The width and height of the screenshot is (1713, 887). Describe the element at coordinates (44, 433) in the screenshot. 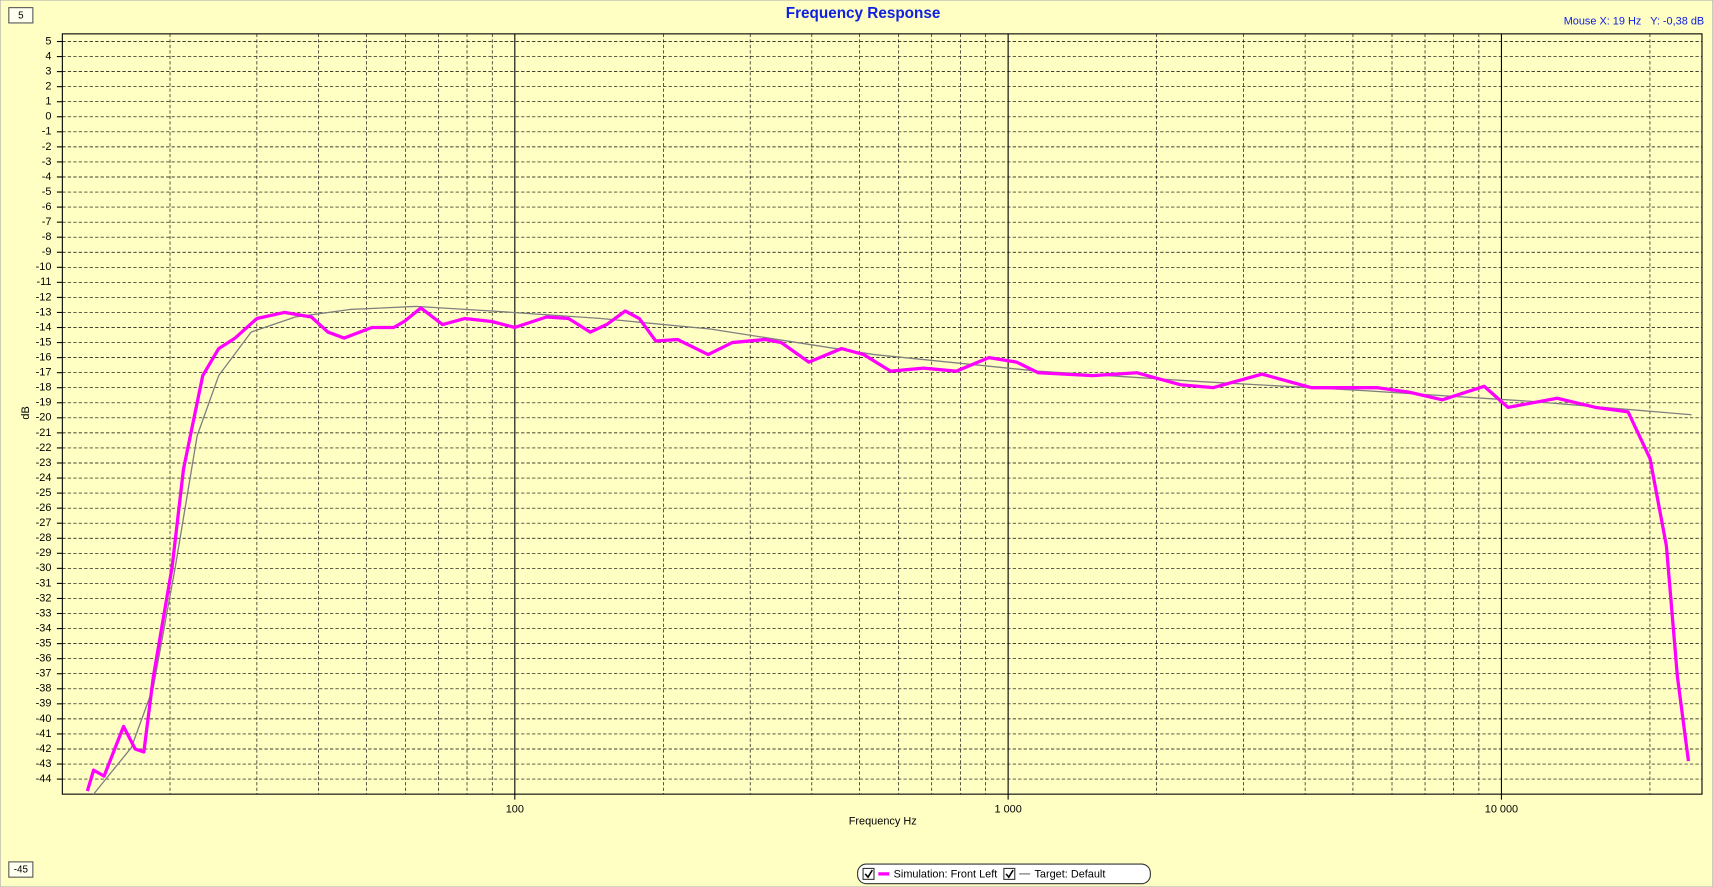

I see `y-tick-label: -21` at that location.